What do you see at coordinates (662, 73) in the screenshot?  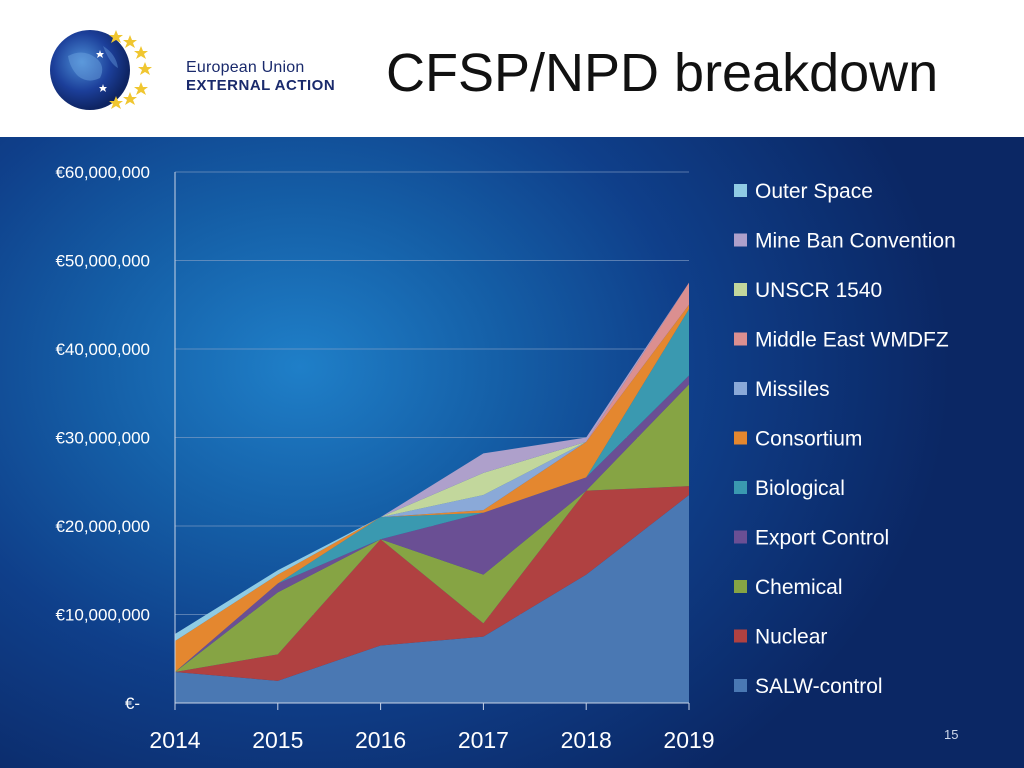 I see `page-title: CFSP/NPD breakdown` at bounding box center [662, 73].